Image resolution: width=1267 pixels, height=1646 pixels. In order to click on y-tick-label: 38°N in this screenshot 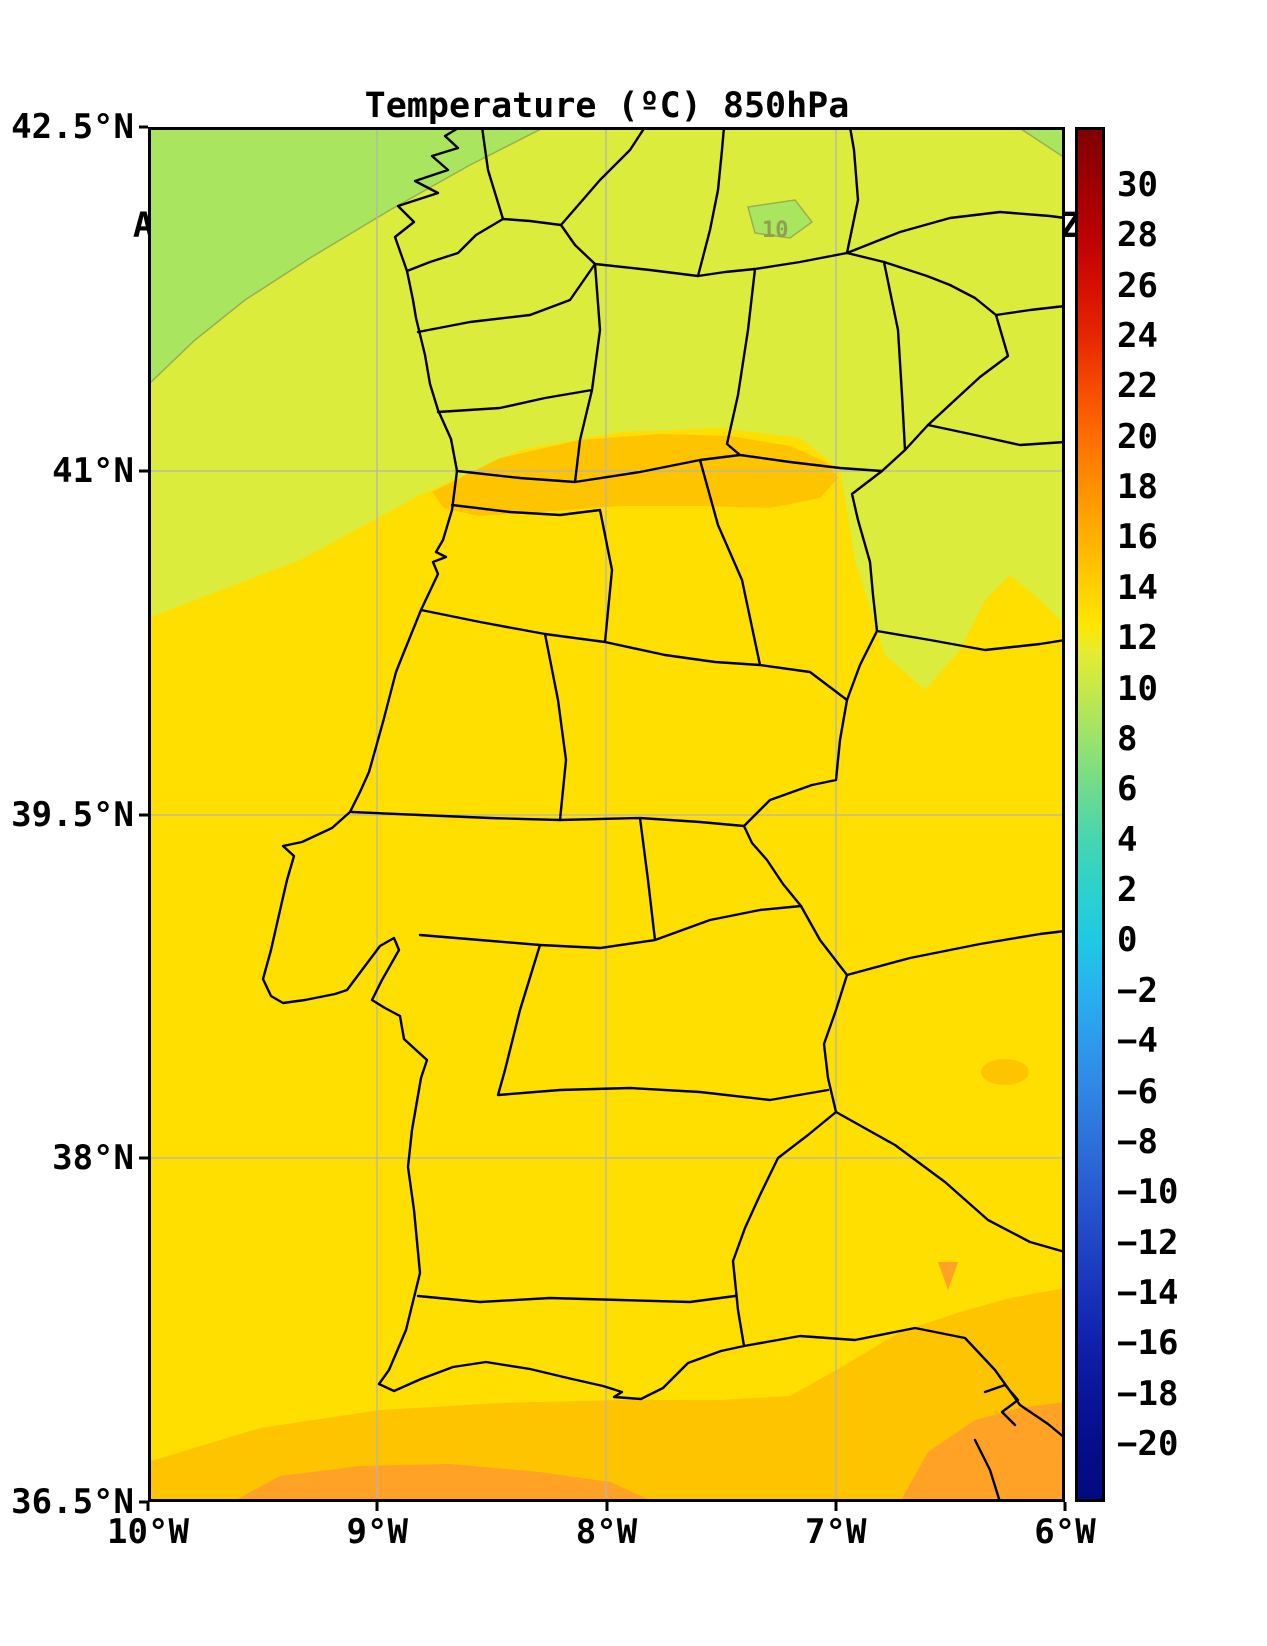, I will do `click(93, 1158)`.